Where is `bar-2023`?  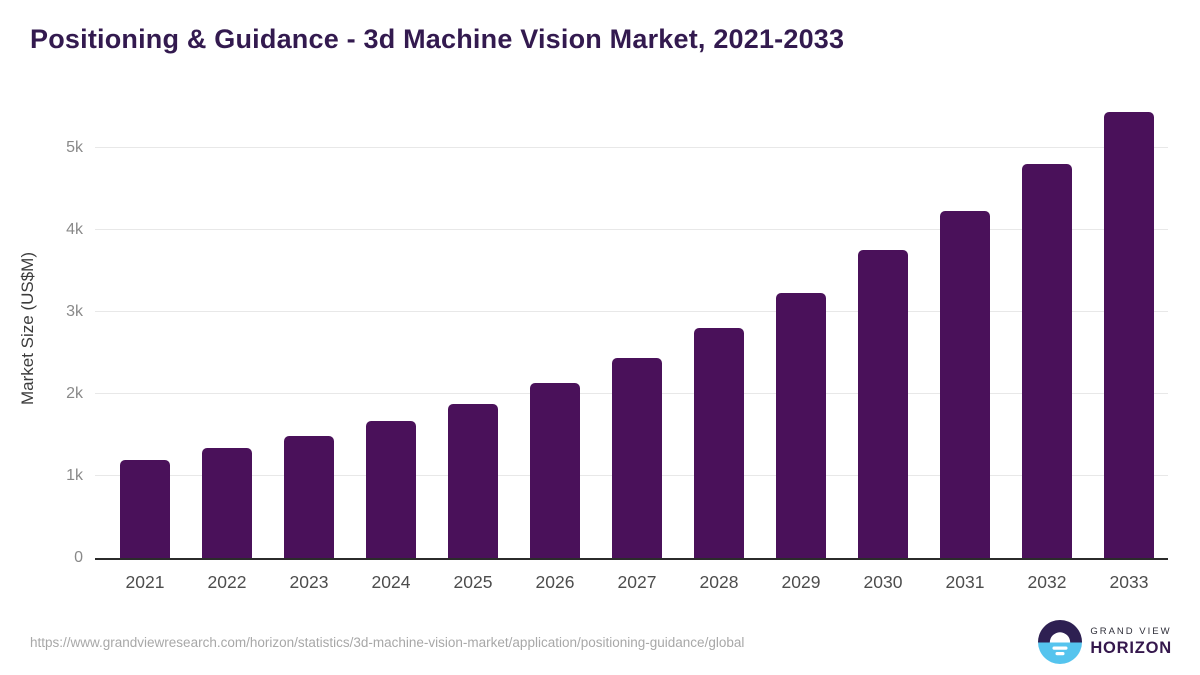 bar-2023 is located at coordinates (309, 497).